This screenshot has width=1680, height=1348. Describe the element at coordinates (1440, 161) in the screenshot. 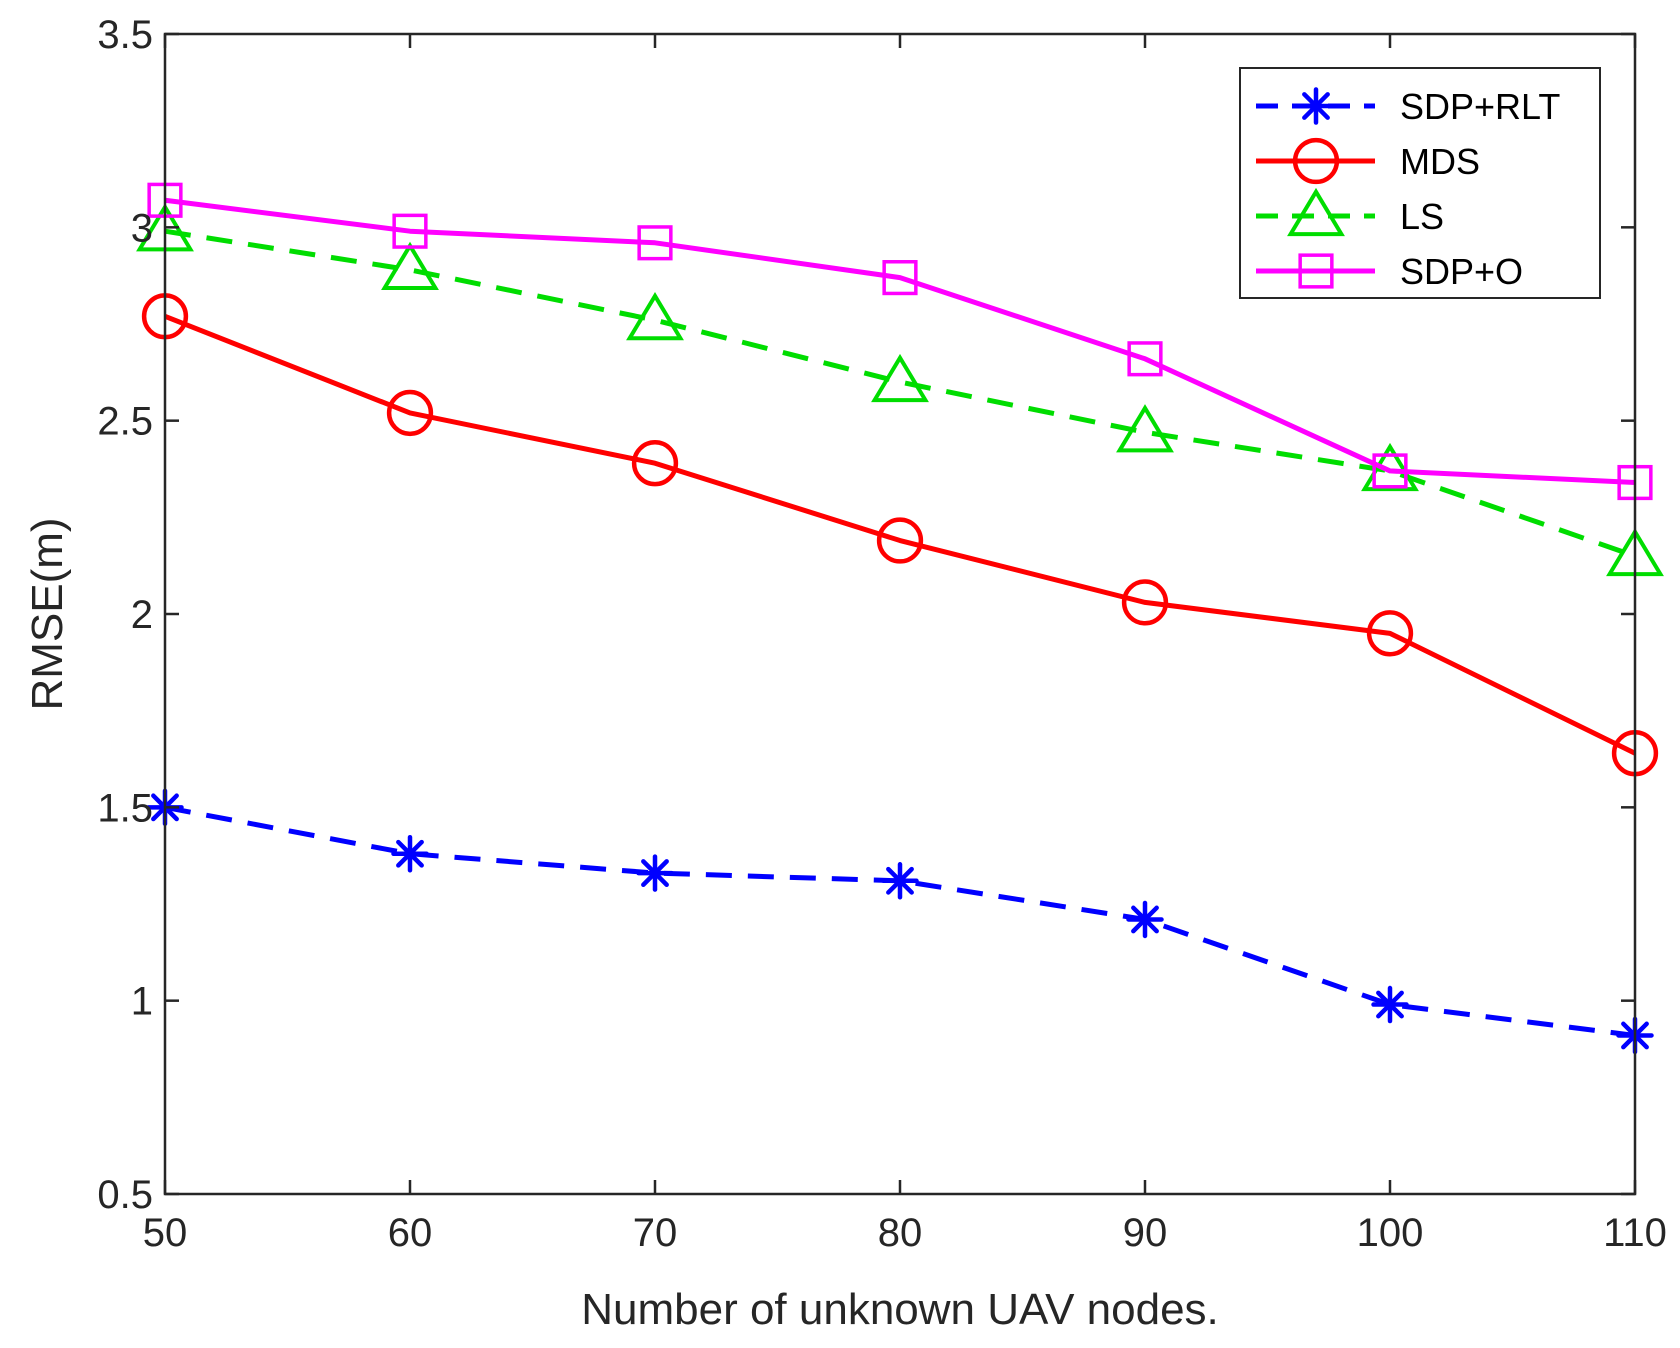

I see `legend-label: MDS` at that location.